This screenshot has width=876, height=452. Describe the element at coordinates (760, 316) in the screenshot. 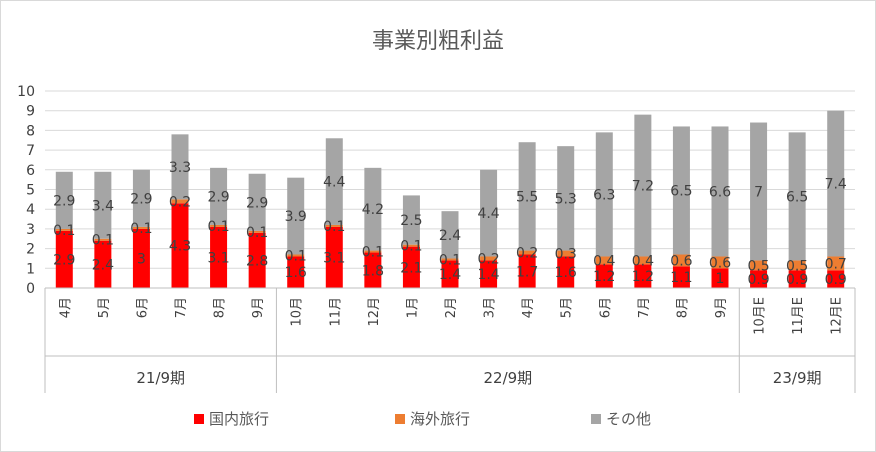

I see `x-tick-label: 10月E` at that location.